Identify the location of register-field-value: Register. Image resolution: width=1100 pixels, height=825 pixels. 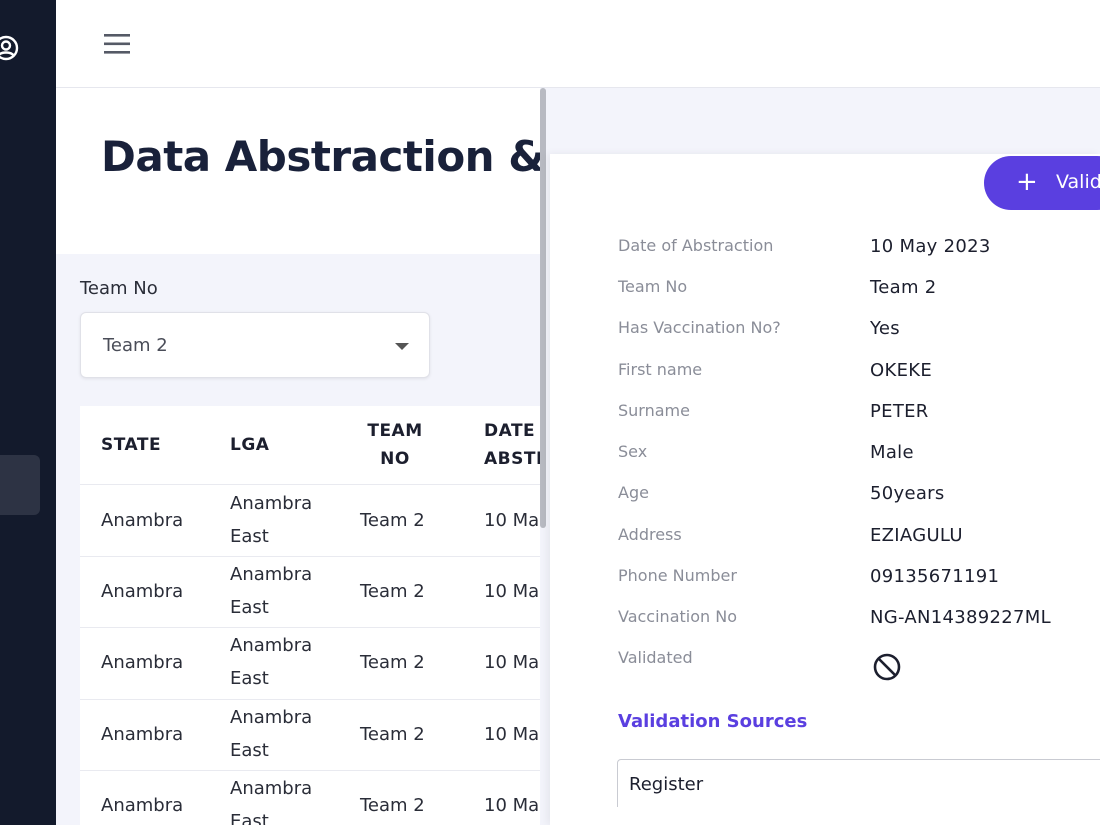
(666, 784).